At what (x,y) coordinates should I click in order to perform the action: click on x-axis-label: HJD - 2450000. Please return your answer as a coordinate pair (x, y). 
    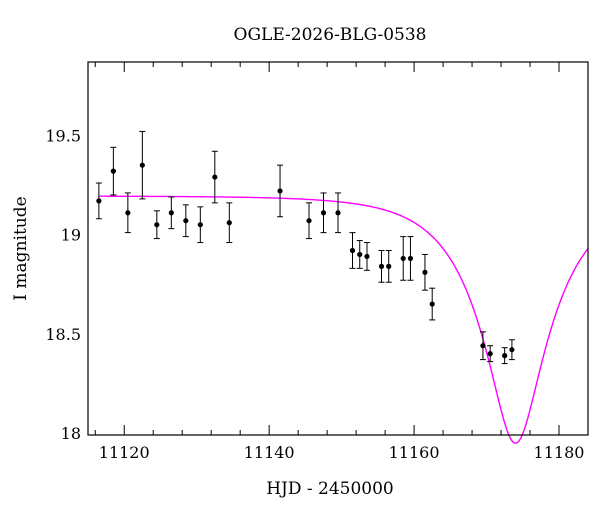
    Looking at the image, I should click on (330, 489).